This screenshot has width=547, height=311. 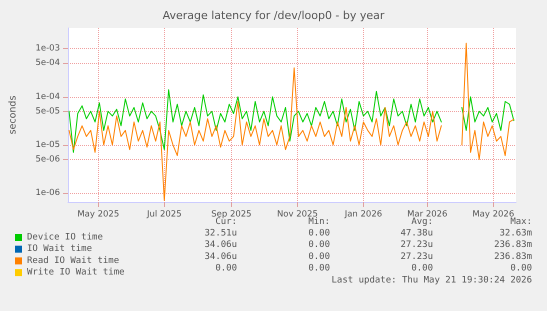 What do you see at coordinates (47, 97) in the screenshot?
I see `y-tick-label: 1e-04` at bounding box center [47, 97].